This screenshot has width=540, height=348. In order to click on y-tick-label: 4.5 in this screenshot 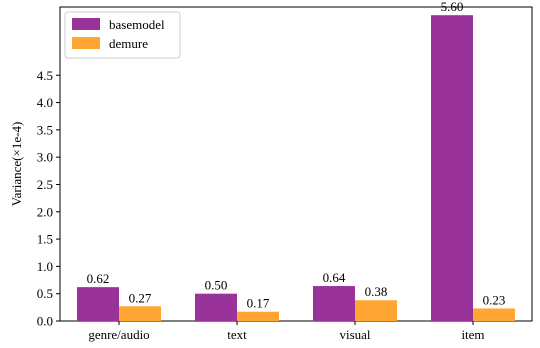, I will do `click(45, 75)`.